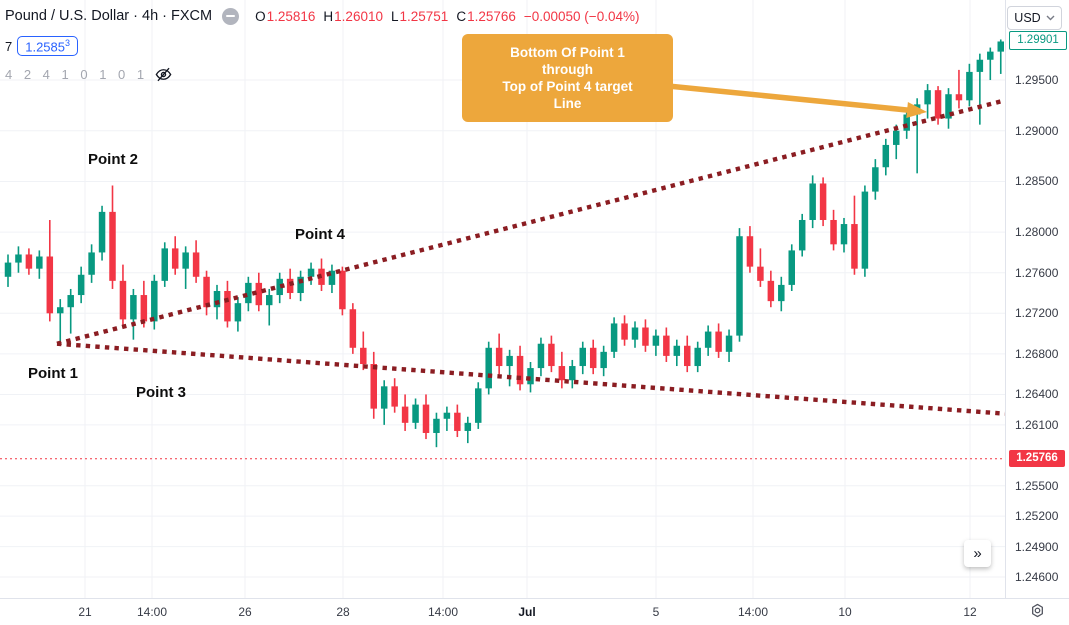 This screenshot has height=625, width=1069. Describe the element at coordinates (9, 46) in the screenshot. I see `clipped-value-text: 7` at that location.